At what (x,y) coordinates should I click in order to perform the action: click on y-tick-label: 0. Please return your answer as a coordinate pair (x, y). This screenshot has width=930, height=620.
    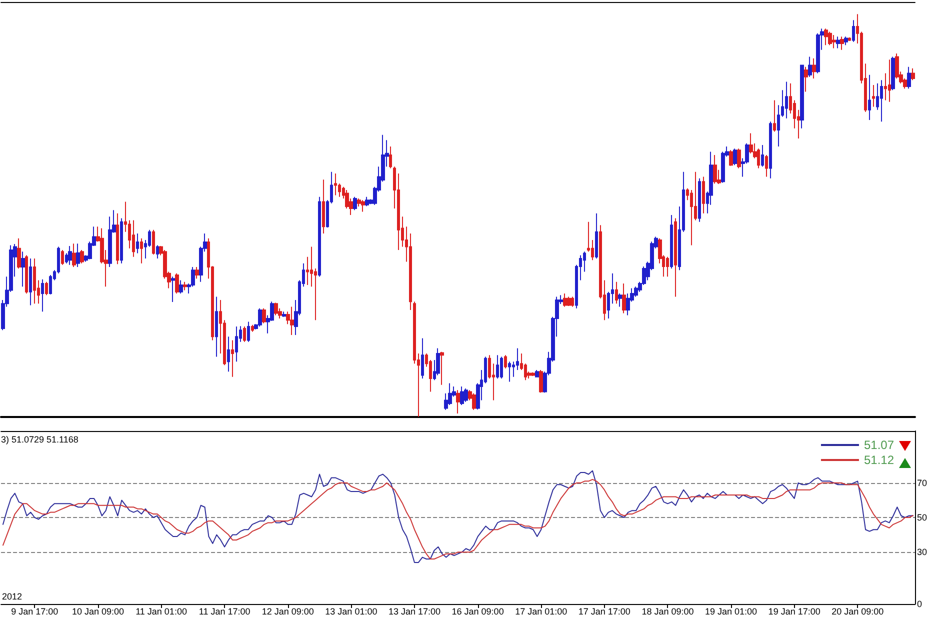
    Looking at the image, I should click on (919, 604).